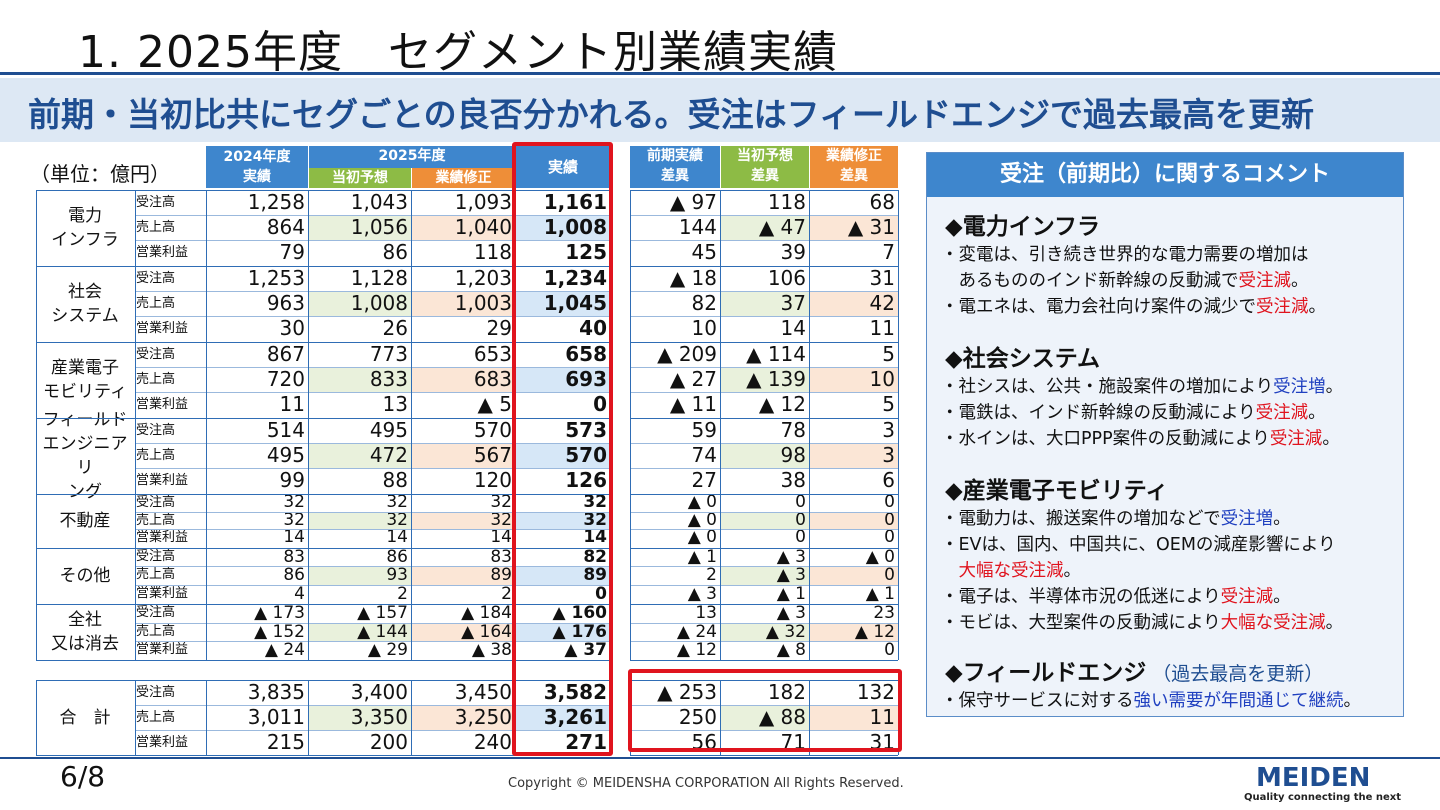 The height and width of the screenshot is (810, 1440). What do you see at coordinates (702, 537) in the screenshot?
I see `diff-cell: ▲ 0` at bounding box center [702, 537].